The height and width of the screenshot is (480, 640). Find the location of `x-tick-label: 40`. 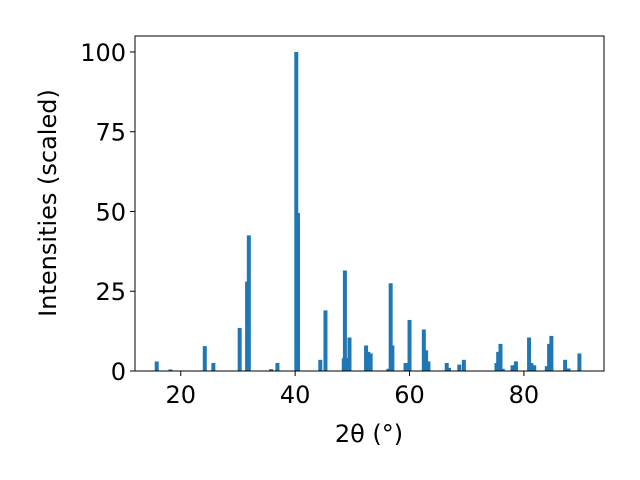

x-tick-label: 40 is located at coordinates (295, 395).